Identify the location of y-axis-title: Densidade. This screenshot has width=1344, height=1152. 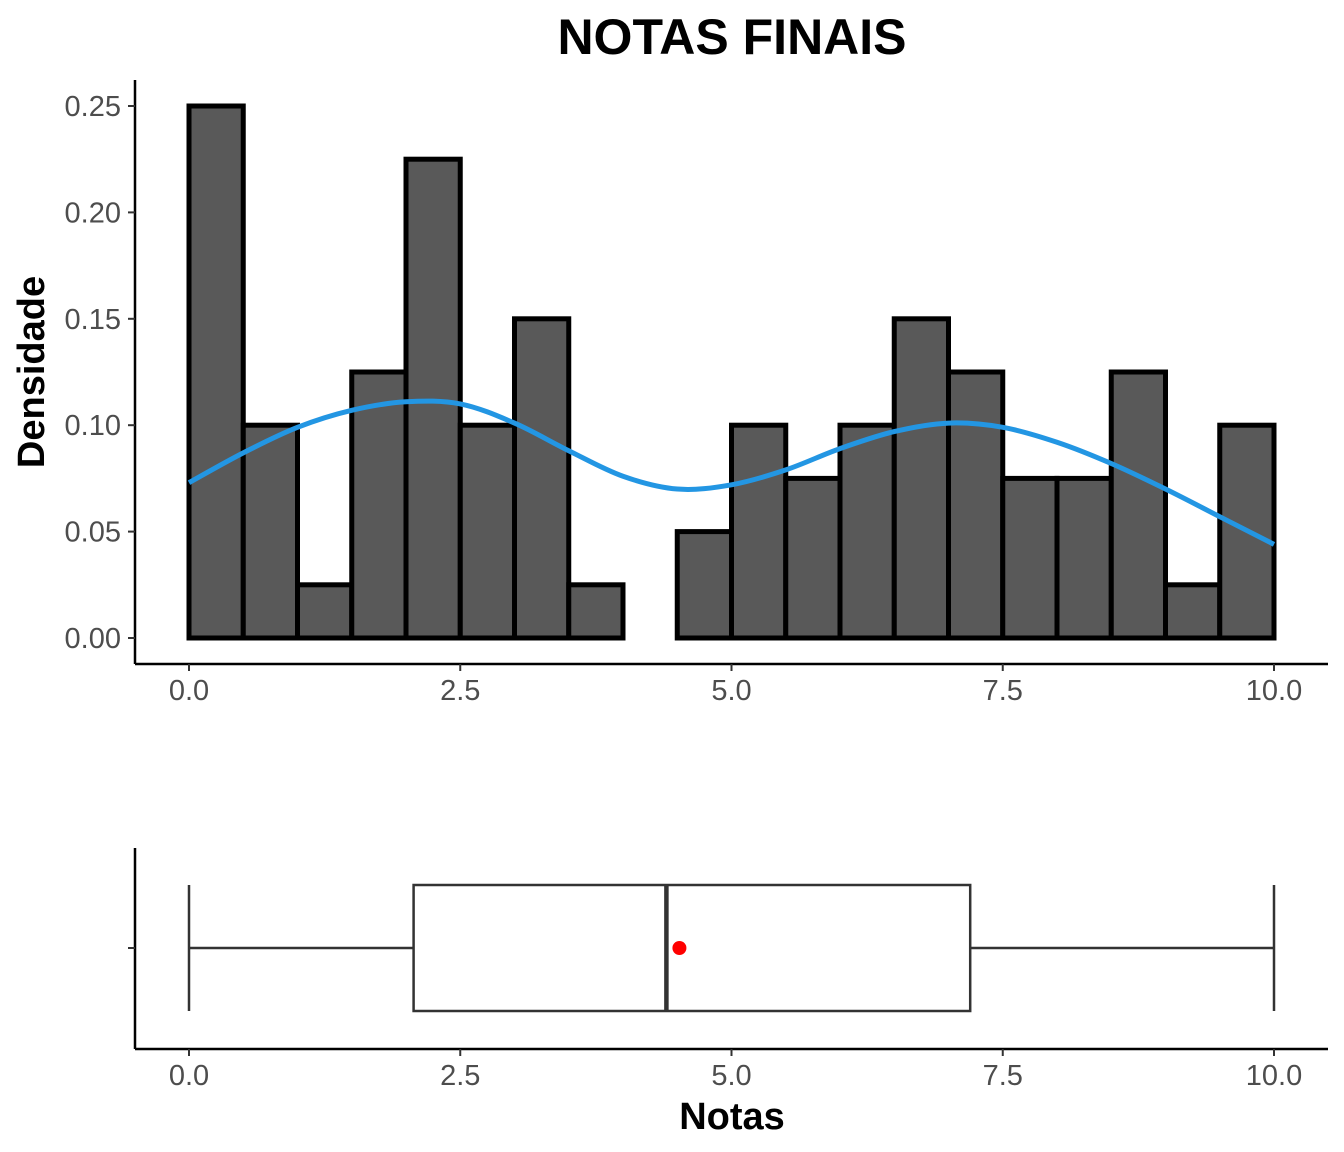
(32, 372).